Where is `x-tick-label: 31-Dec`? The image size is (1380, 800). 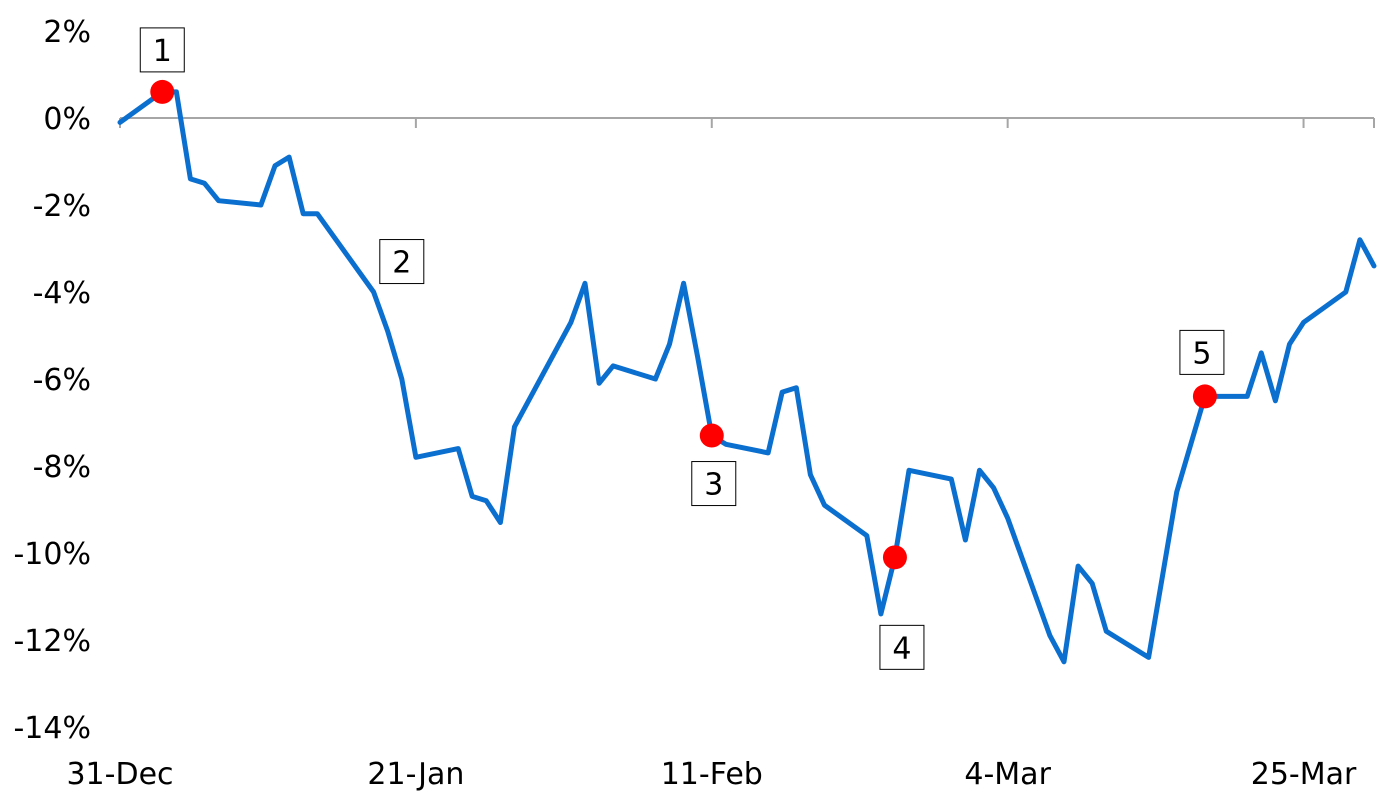 x-tick-label: 31-Dec is located at coordinates (119, 774).